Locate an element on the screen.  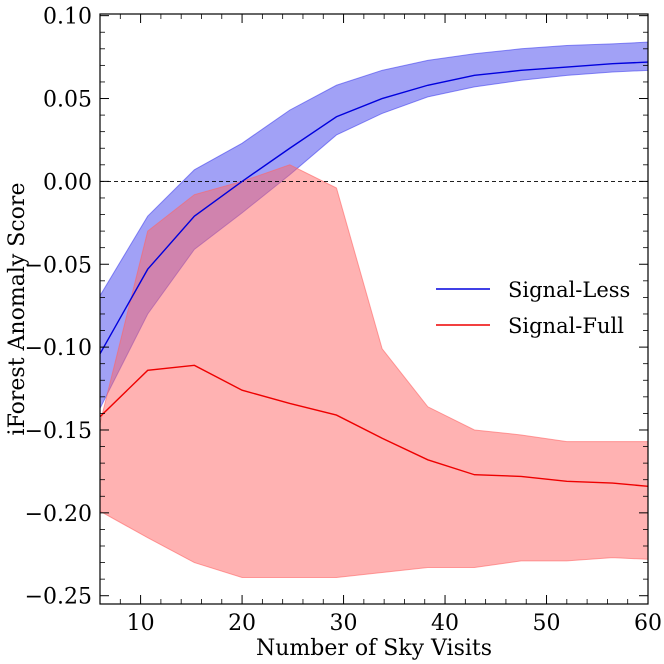
x-tick-label: 10 is located at coordinates (141, 623).